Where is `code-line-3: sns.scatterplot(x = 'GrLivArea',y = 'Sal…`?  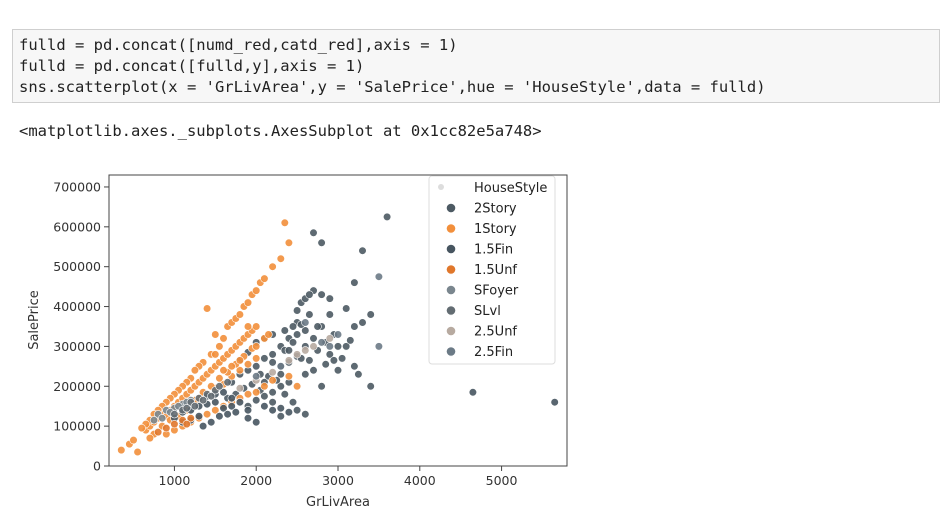
code-line-3: sns.scatterplot(x = 'GrLivArea',y = 'Sal… is located at coordinates (392, 87).